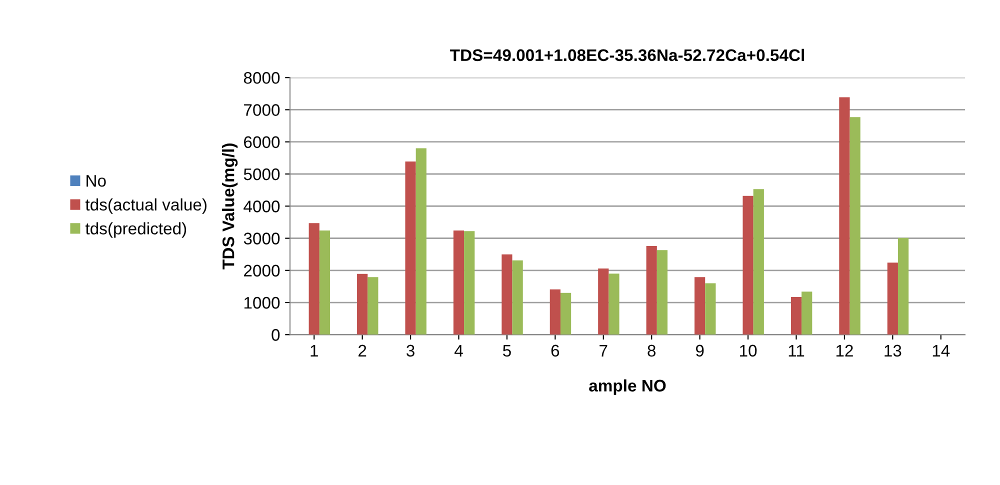 This screenshot has width=1000, height=485. Describe the element at coordinates (748, 350) in the screenshot. I see `x-tick-label: 10` at that location.